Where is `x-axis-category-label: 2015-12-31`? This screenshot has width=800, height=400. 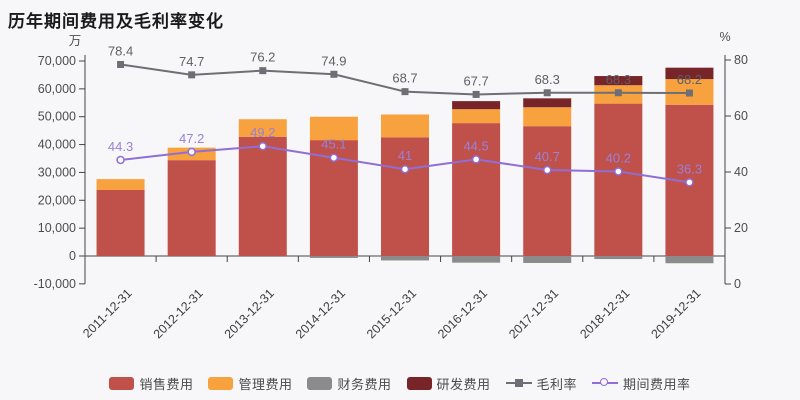
x-axis-category-label: 2015-12-31 is located at coordinates (391, 313).